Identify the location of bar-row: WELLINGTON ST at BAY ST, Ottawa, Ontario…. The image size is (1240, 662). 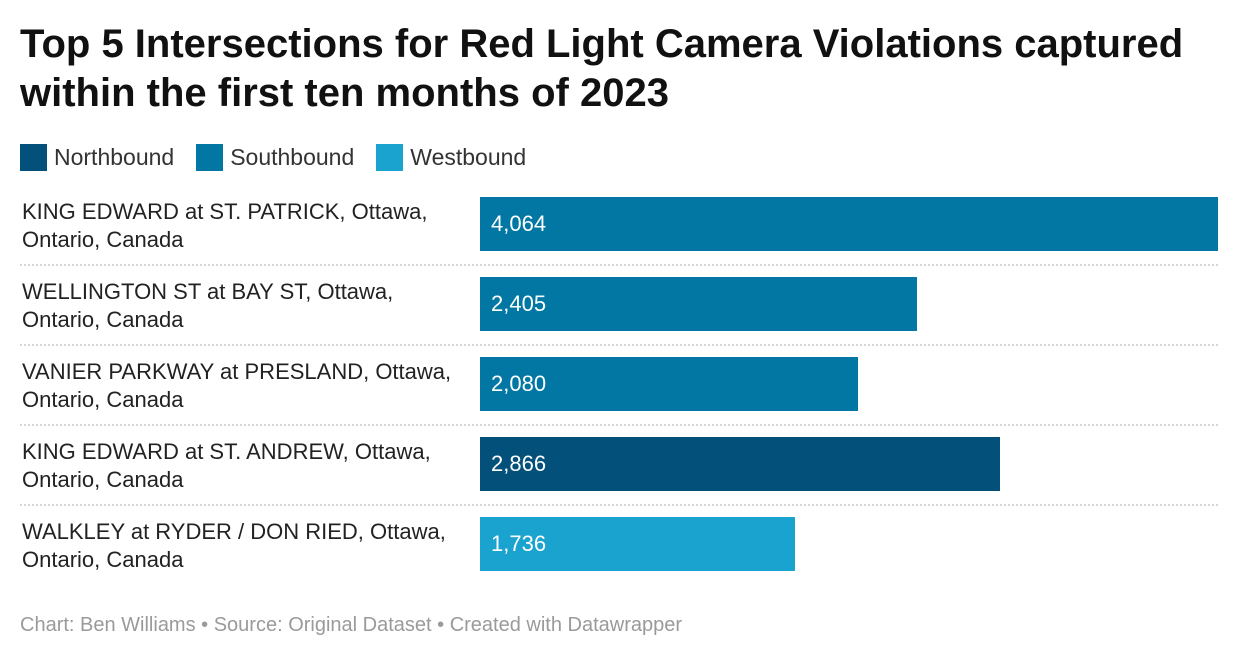
(619, 306).